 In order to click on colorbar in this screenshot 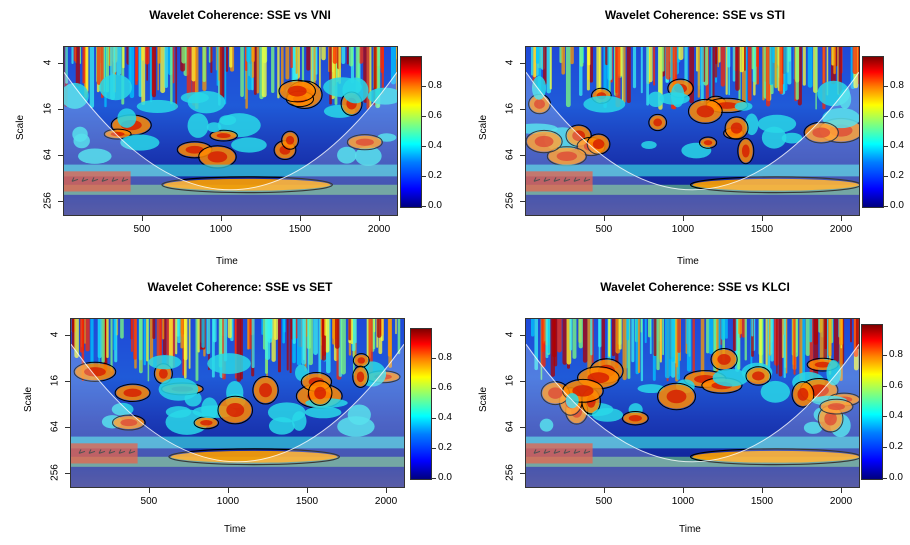, I will do `click(872, 402)`.